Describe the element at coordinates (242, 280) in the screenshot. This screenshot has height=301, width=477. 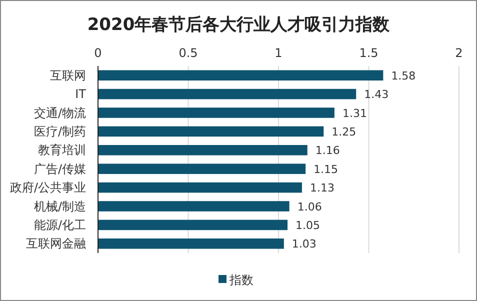
I see `legend-label: 指数` at that location.